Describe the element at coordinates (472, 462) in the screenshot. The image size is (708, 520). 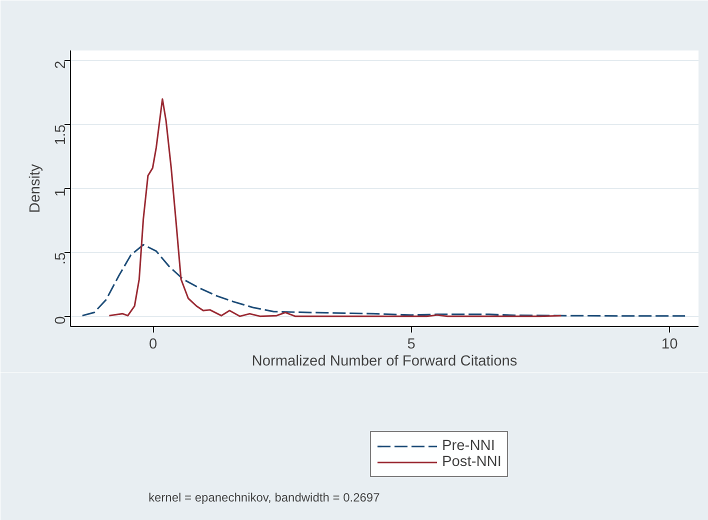
I see `legend-label: Post-NNI` at that location.